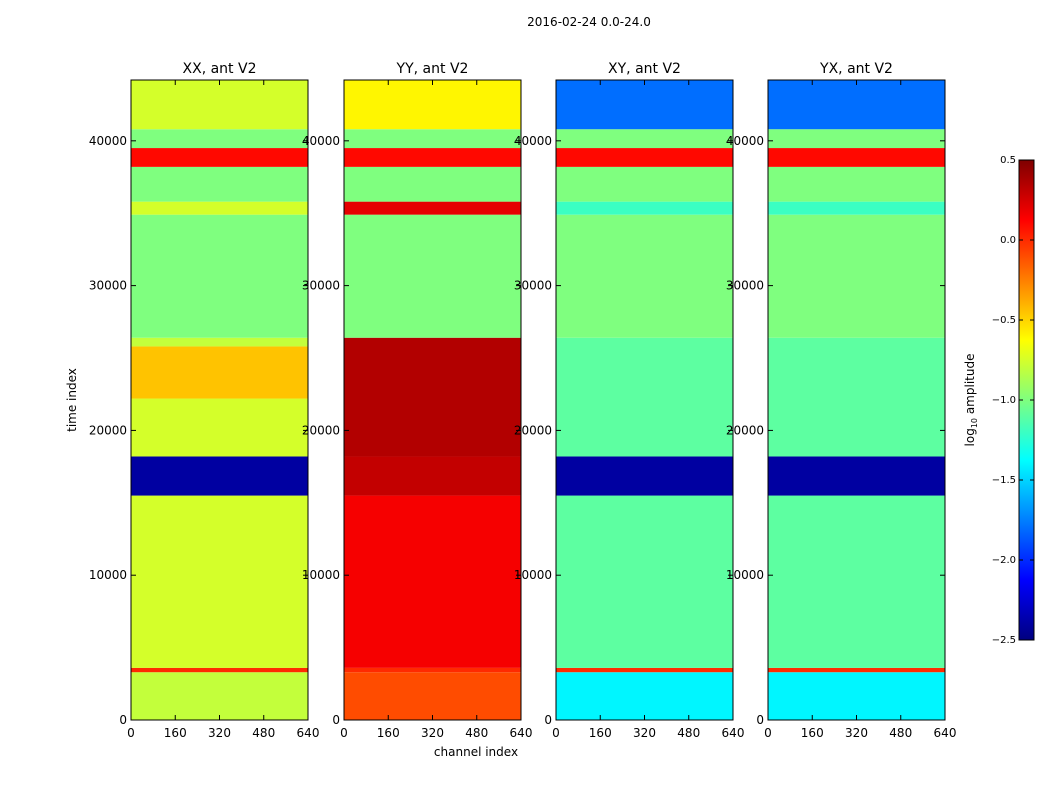 This screenshot has height=800, width=1050. I want to click on colorbar-tick-label: −1.5, so click(1004, 480).